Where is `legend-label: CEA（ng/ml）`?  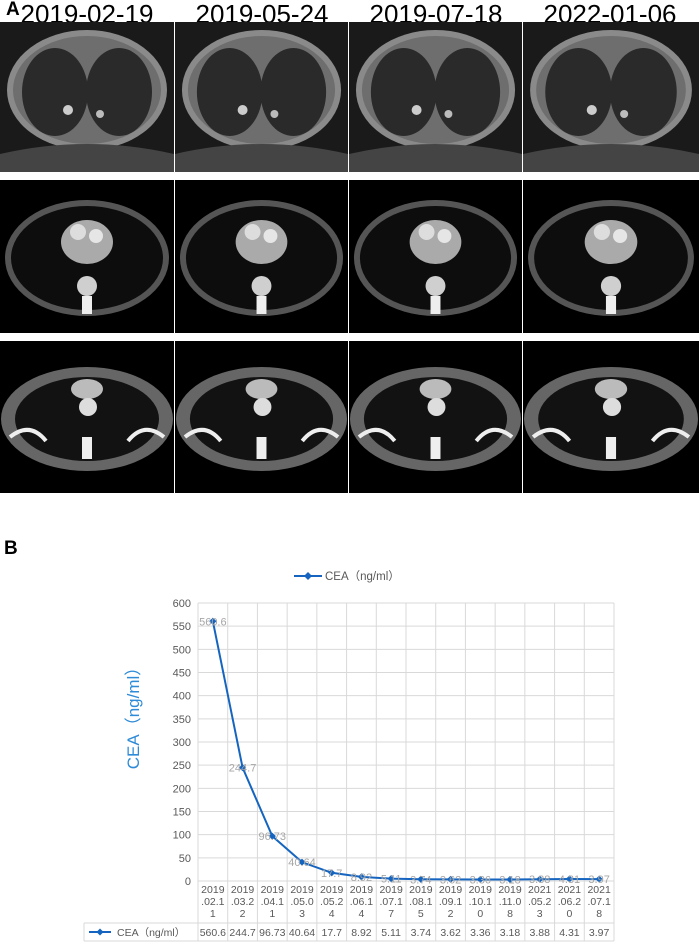 legend-label: CEA（ng/ml） is located at coordinates (362, 576).